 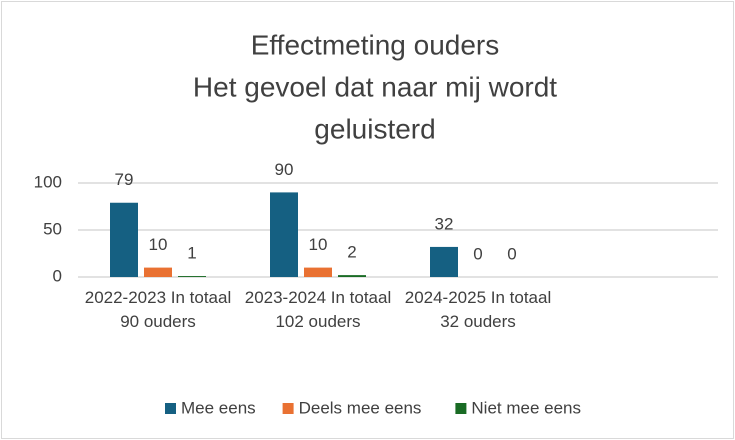 I want to click on y-tick-label: 0, so click(x=57, y=275).